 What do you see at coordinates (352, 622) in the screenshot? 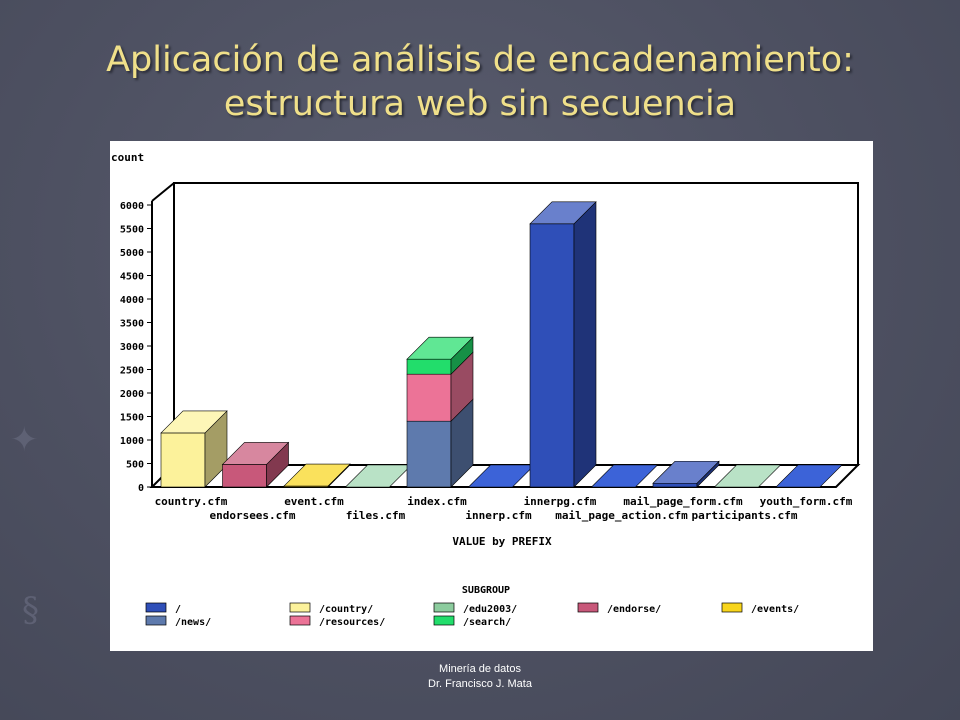
I see `legend-label: /resources/` at bounding box center [352, 622].